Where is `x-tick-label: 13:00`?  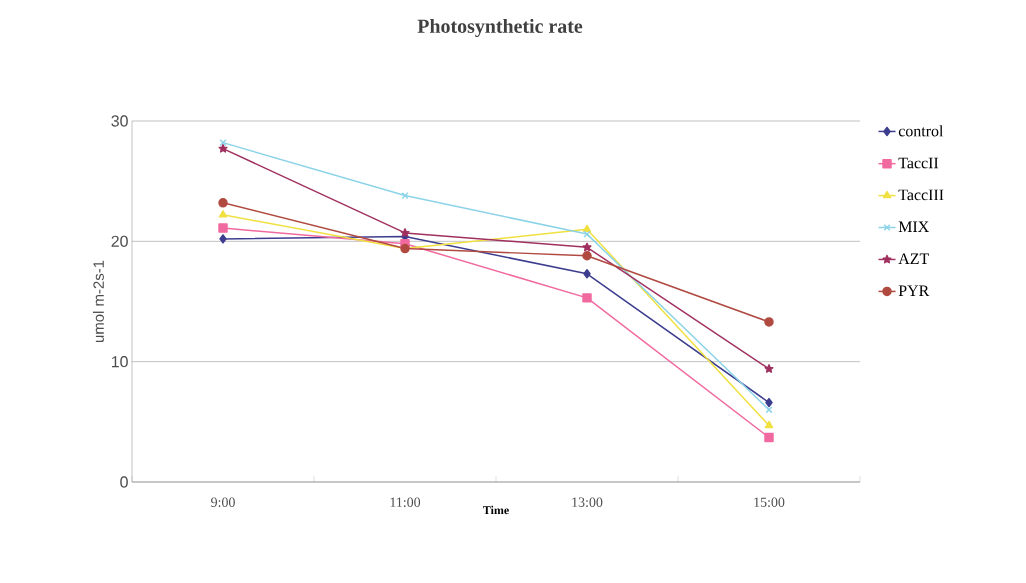
x-tick-label: 13:00 is located at coordinates (587, 502).